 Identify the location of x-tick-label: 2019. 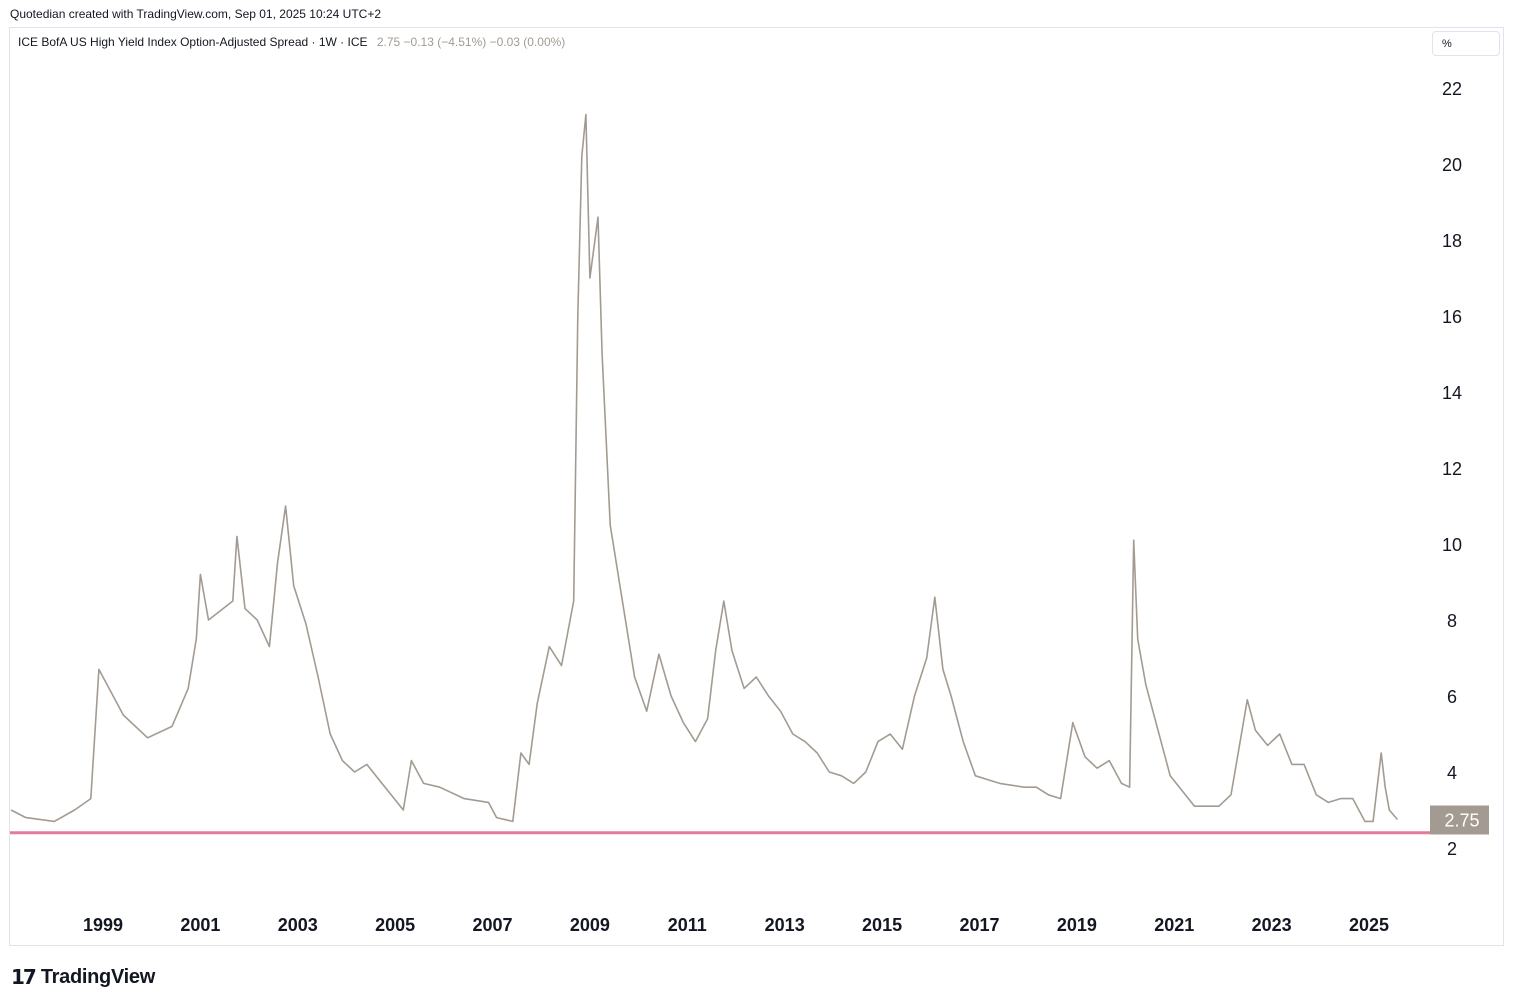
(1077, 925).